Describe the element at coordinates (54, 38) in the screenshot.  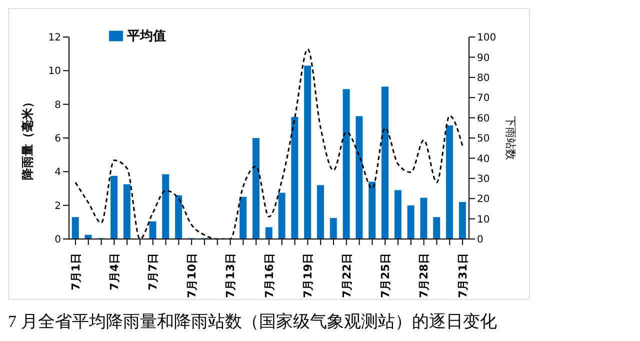
I see `y-tick-label: 12` at that location.